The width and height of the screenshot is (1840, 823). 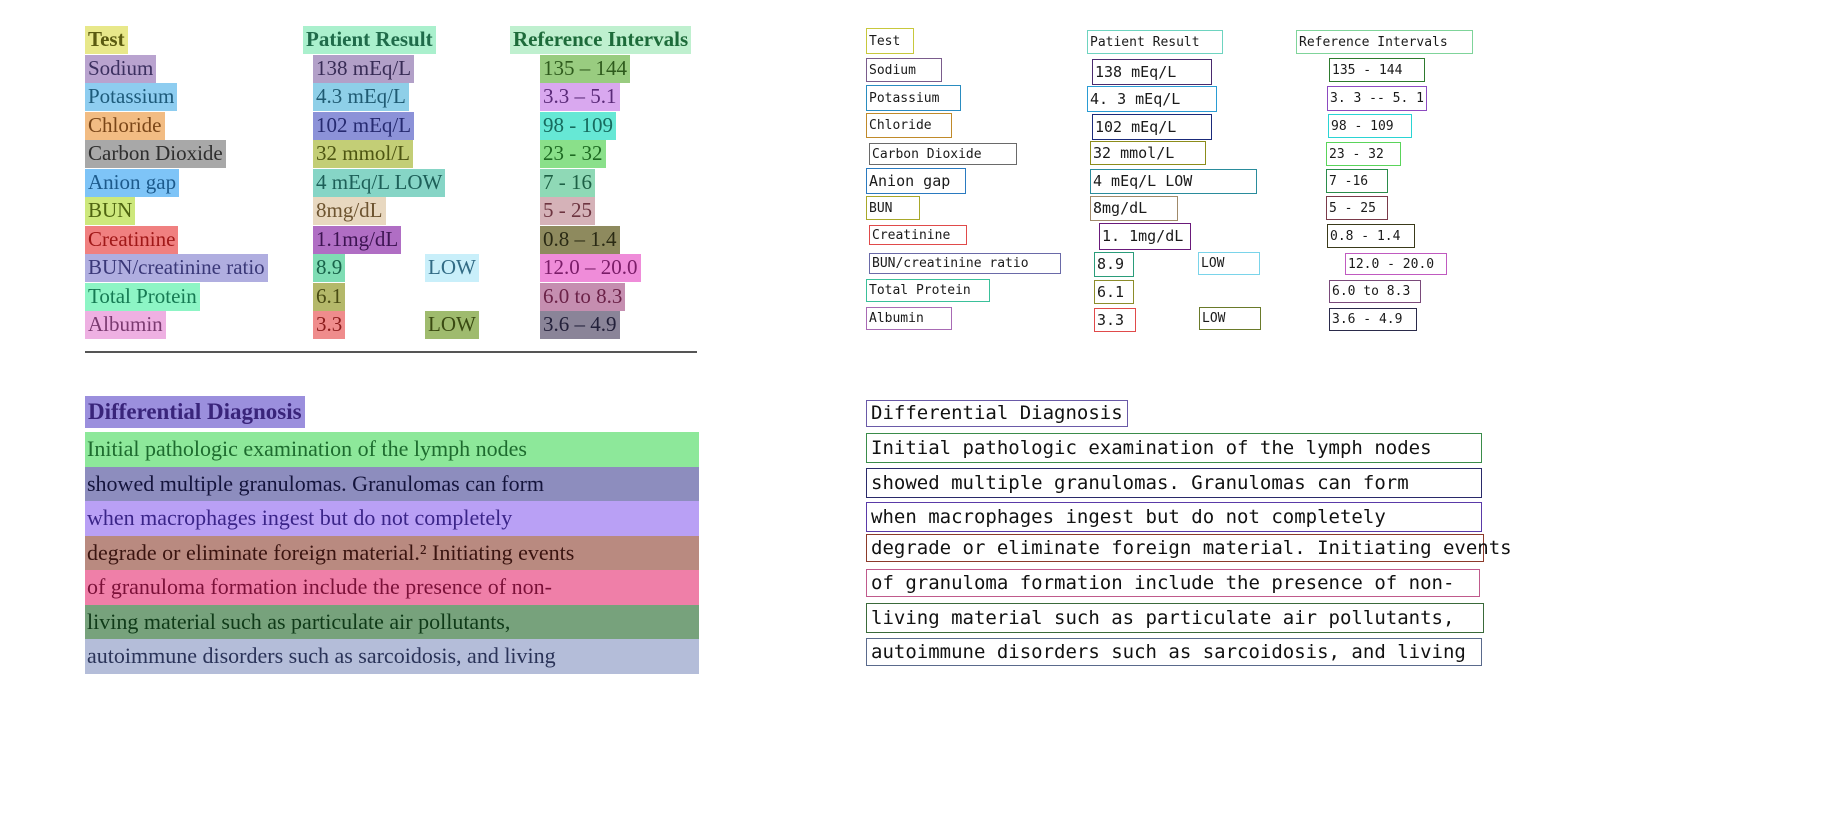 What do you see at coordinates (1375, 291) in the screenshot?
I see `ocr-detection-box: 6.0 to 8.3` at bounding box center [1375, 291].